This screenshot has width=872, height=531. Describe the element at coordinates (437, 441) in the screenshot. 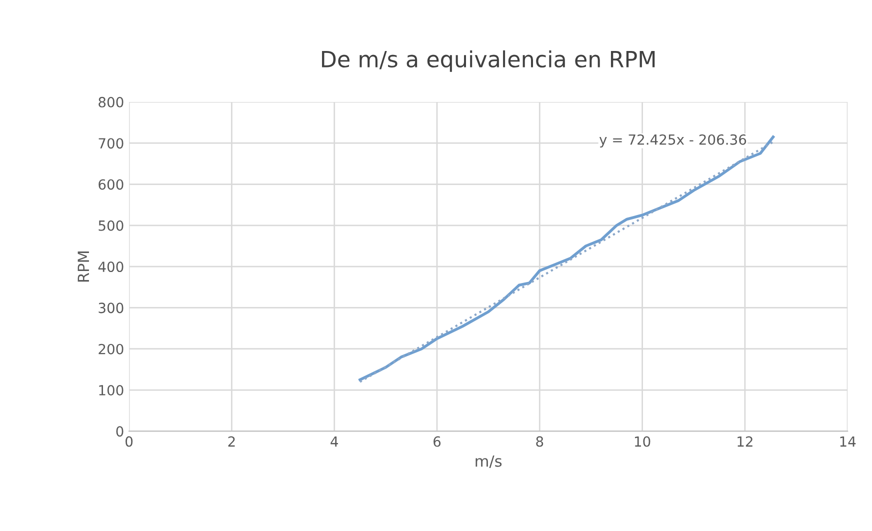

I see `x-tick-label: 6` at that location.